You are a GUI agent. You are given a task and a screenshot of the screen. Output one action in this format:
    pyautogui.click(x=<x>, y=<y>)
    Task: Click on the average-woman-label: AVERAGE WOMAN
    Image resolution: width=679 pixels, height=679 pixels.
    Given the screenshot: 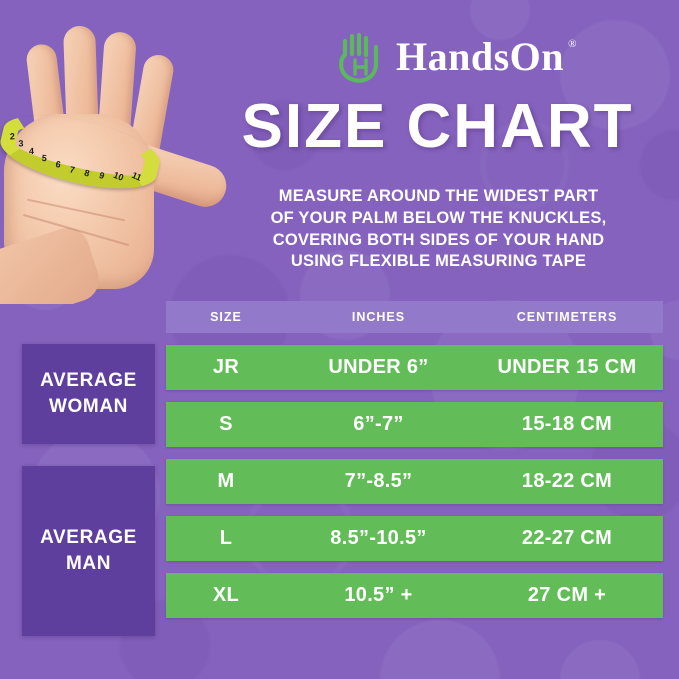 What is the action you would take?
    pyautogui.click(x=88, y=394)
    